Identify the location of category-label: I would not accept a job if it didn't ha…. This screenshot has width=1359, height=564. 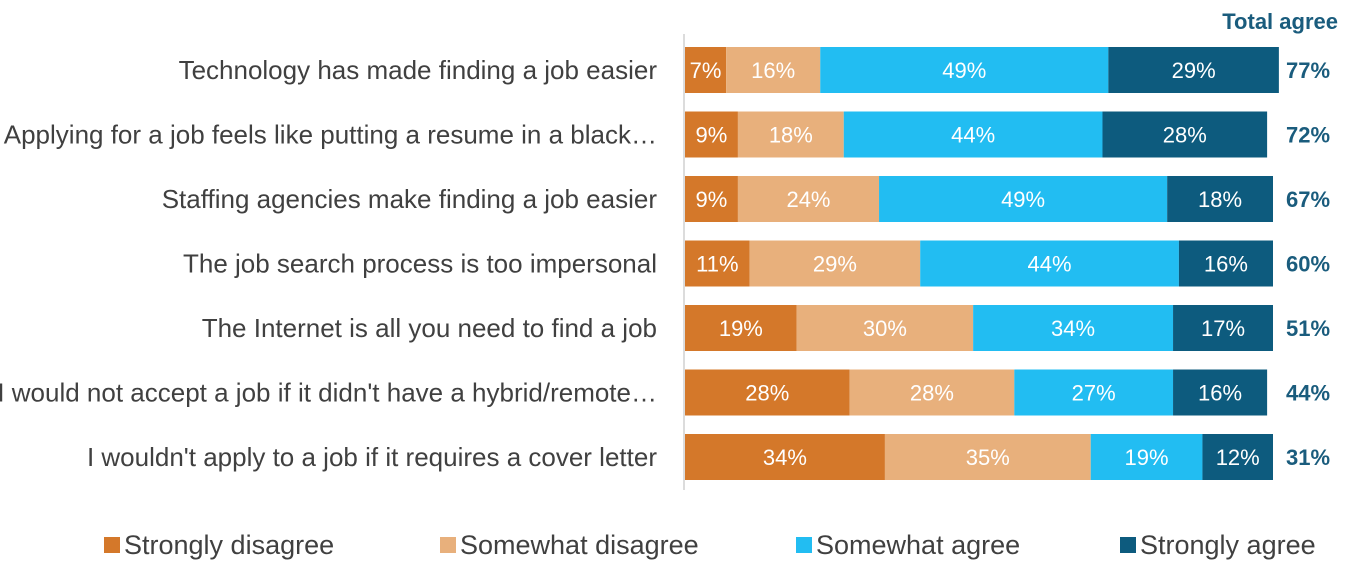
(328, 393).